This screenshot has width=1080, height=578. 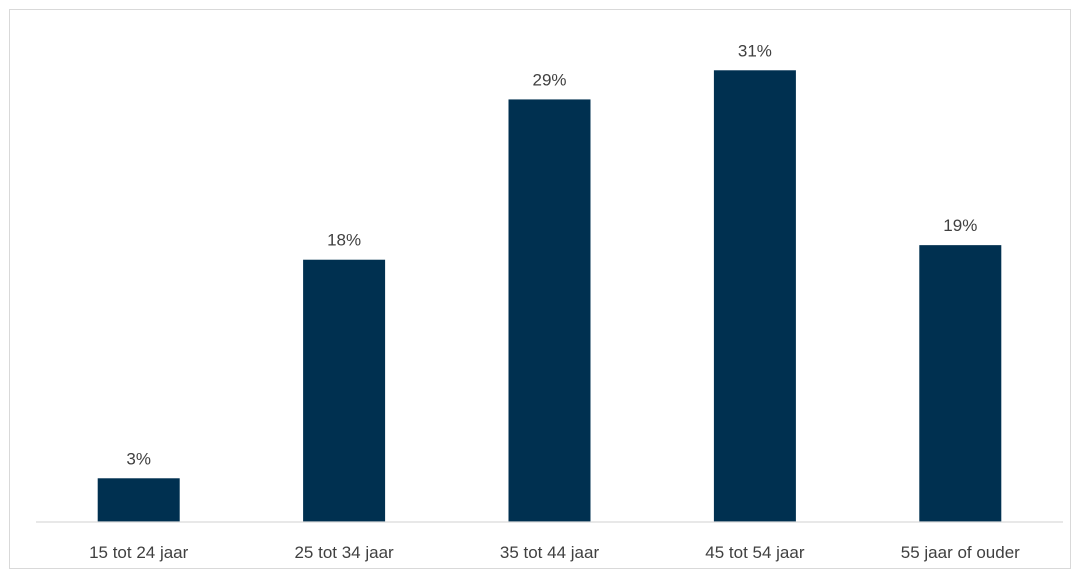 What do you see at coordinates (550, 552) in the screenshot?
I see `x-tick-label-3: 35 tot 44 jaar` at bounding box center [550, 552].